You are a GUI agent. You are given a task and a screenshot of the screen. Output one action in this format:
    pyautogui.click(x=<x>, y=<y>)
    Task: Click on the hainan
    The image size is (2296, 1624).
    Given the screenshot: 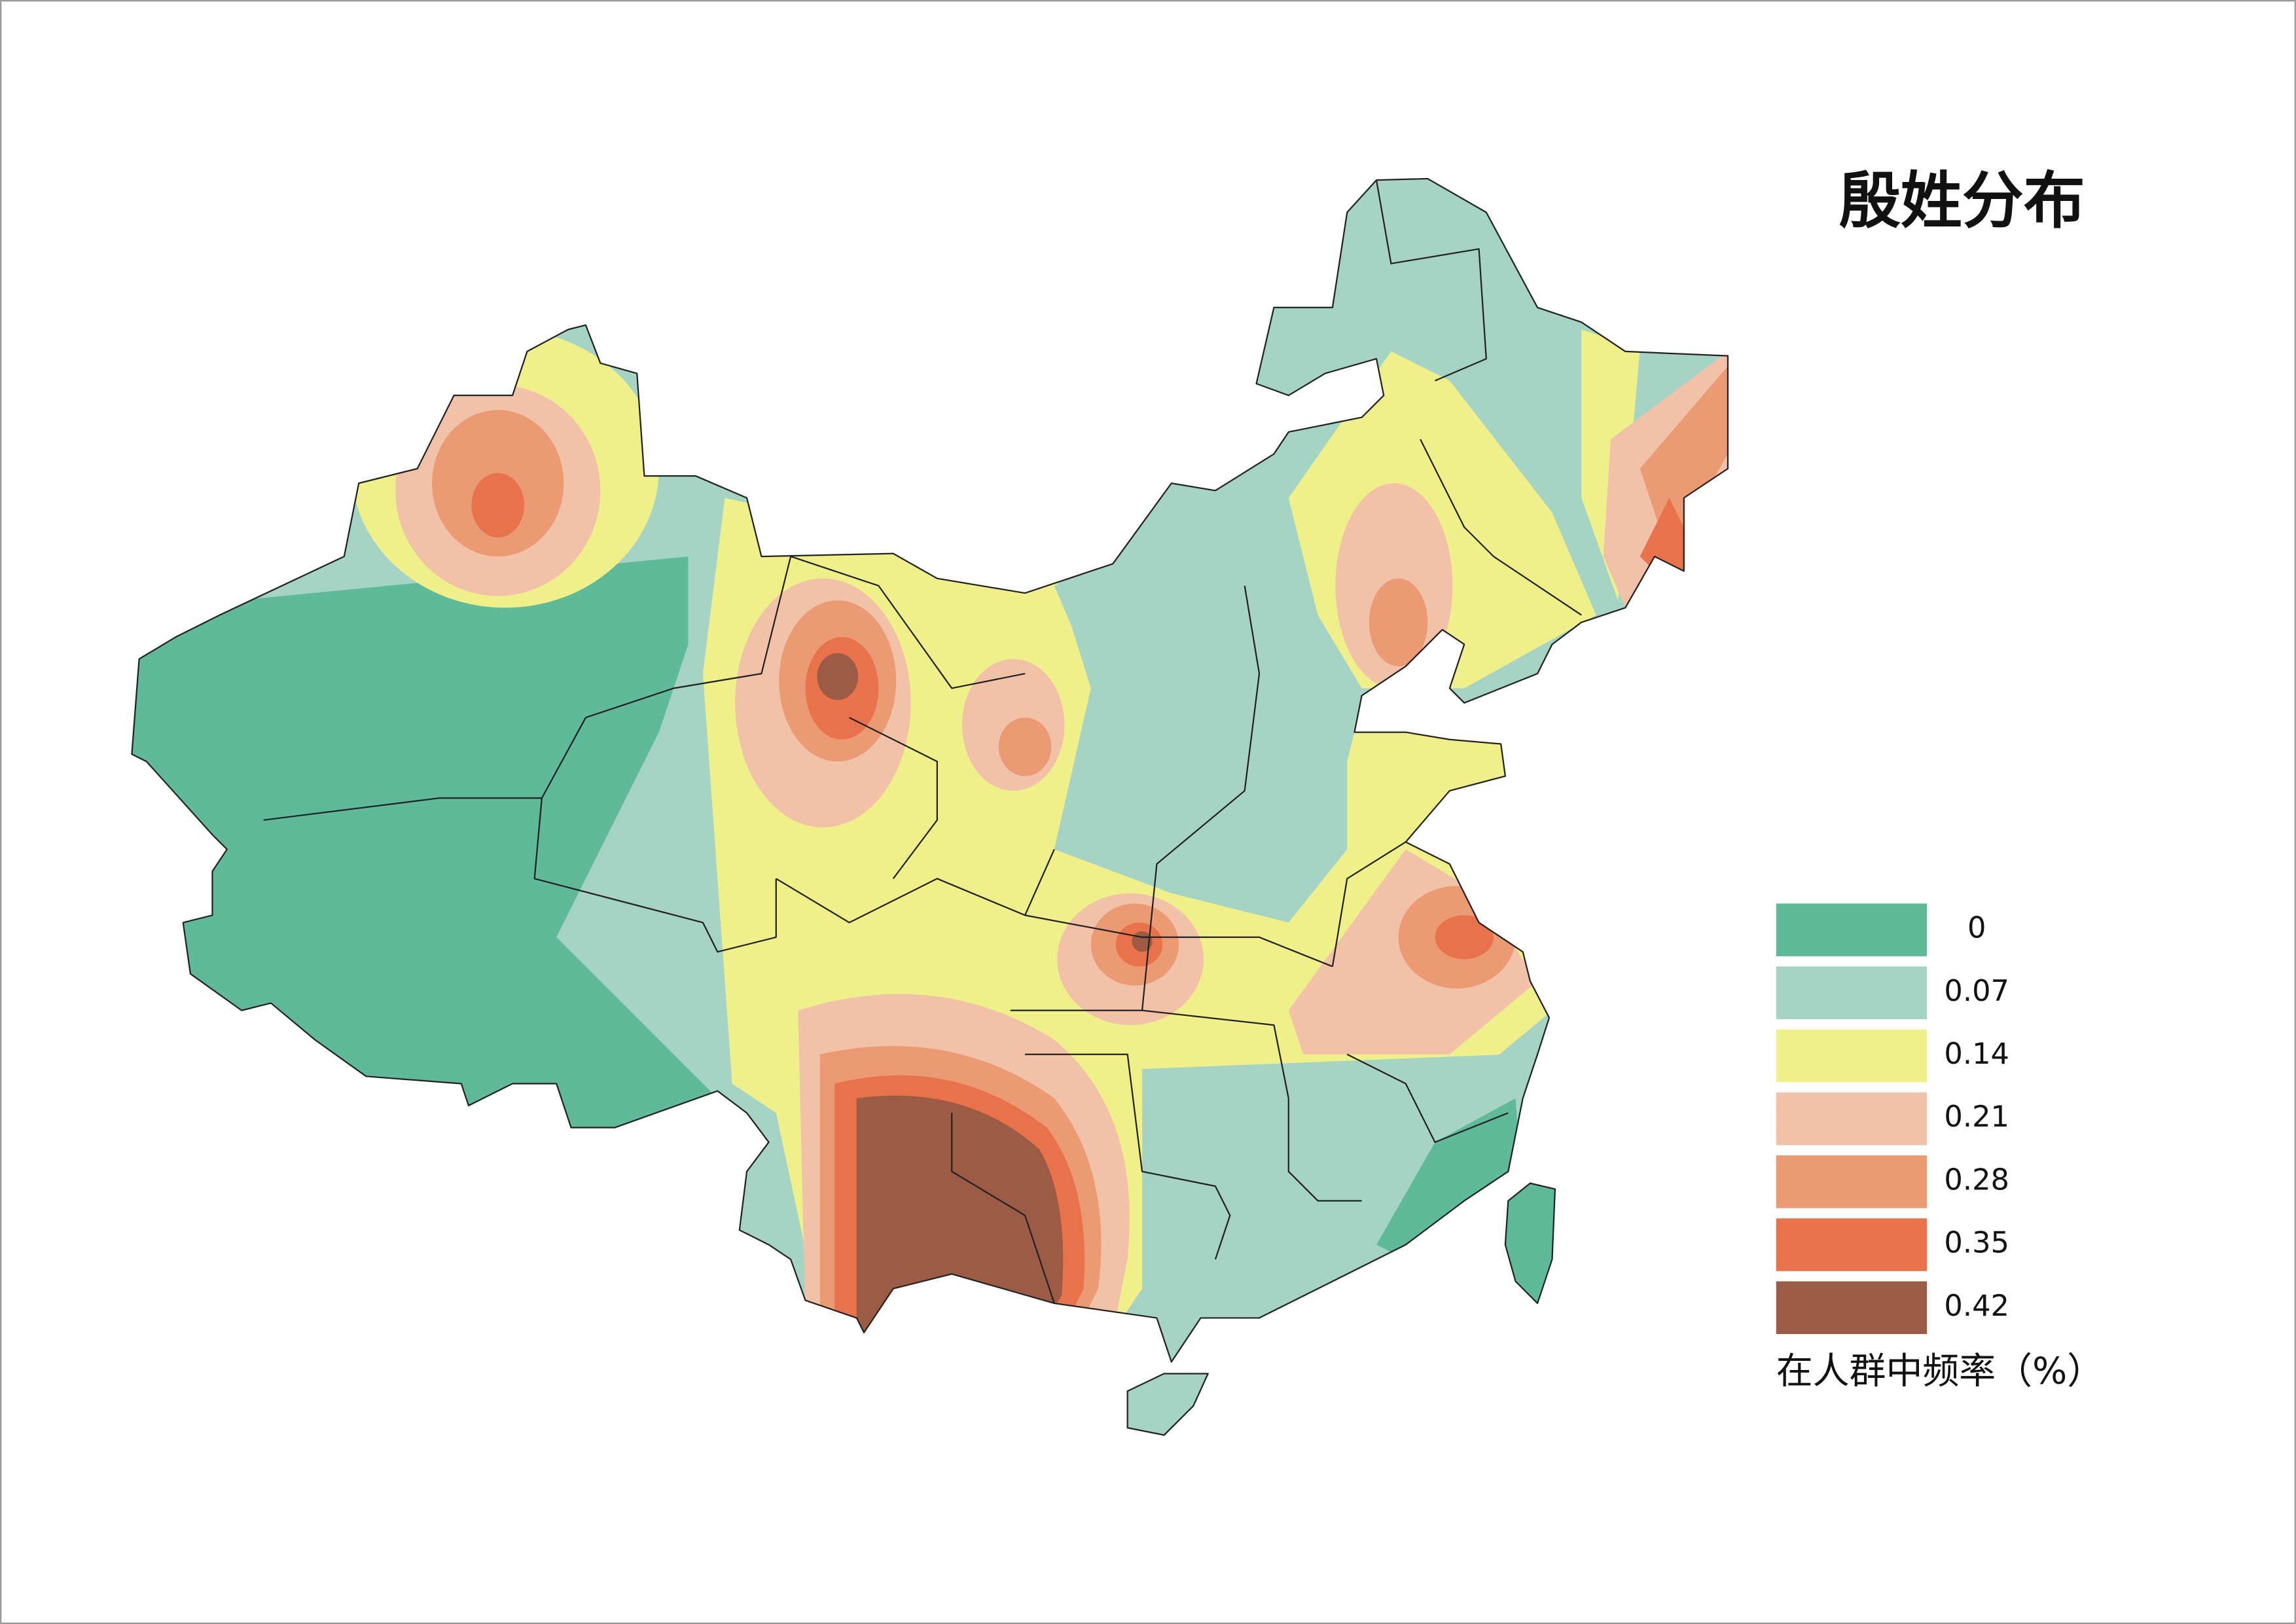 What is the action you would take?
    pyautogui.click(x=1167, y=1404)
    